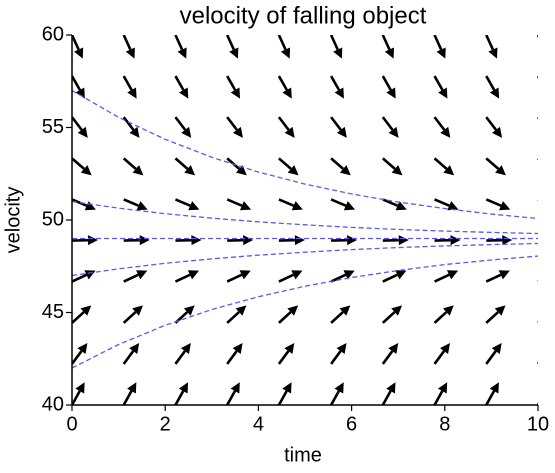  What do you see at coordinates (303, 15) in the screenshot?
I see `chart-title: velocity of falling object` at bounding box center [303, 15].